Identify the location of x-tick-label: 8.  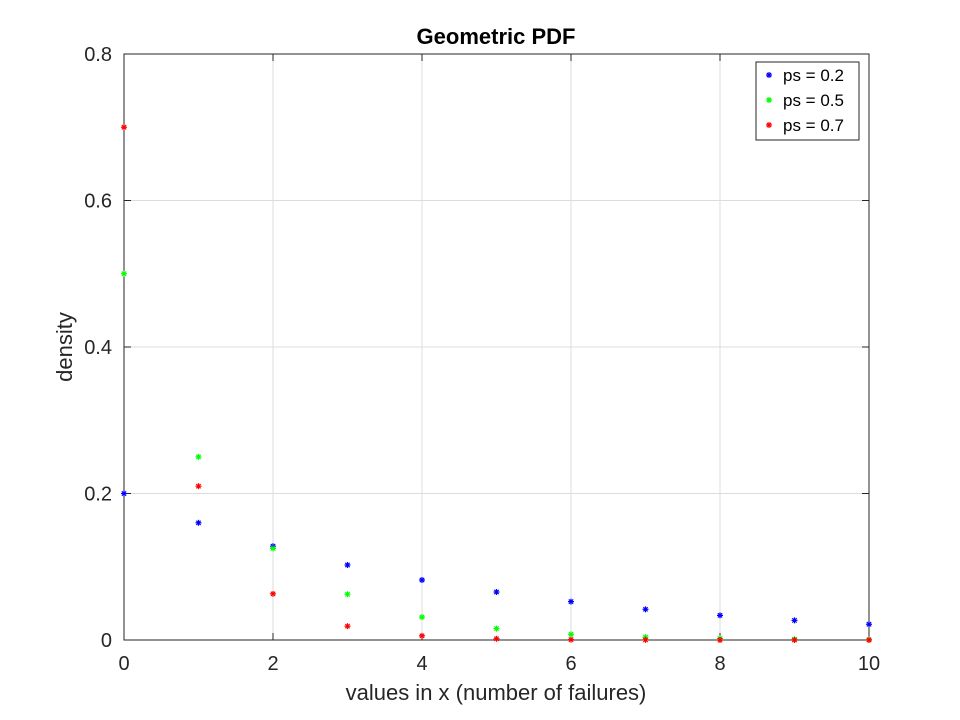
(719, 664).